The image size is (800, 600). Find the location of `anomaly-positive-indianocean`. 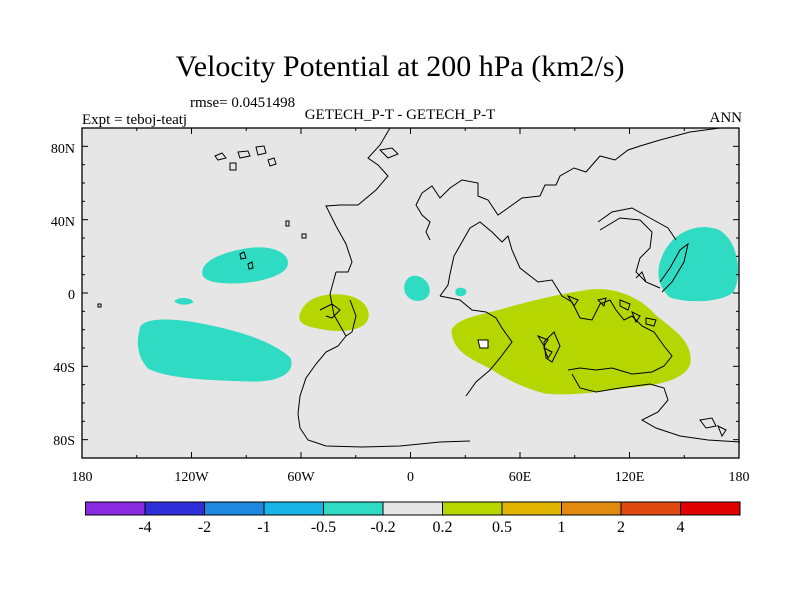

anomaly-positive-indianocean is located at coordinates (571, 342).